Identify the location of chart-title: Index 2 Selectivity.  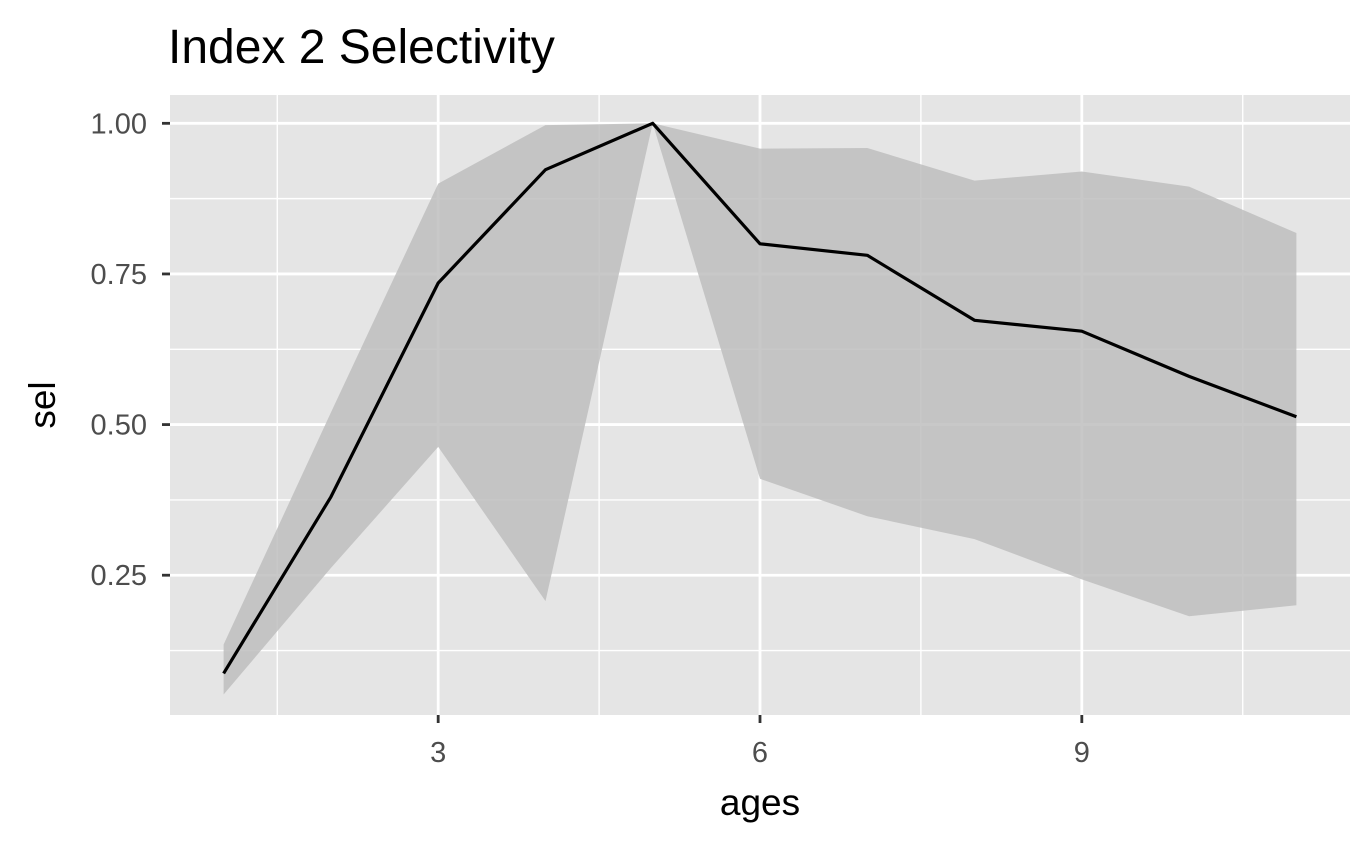
(361, 47).